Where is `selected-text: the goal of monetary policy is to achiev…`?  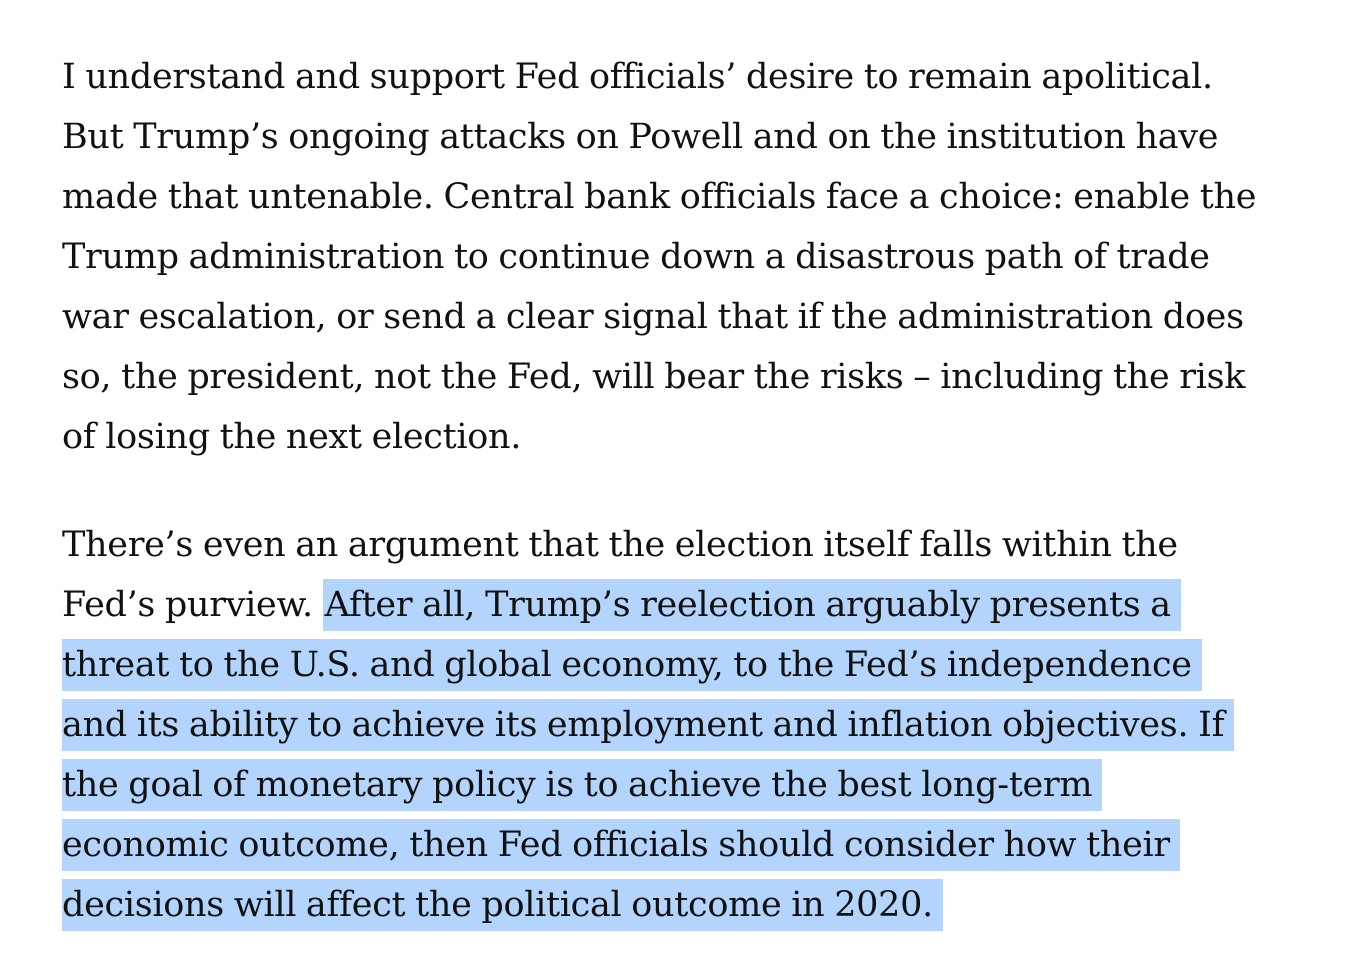
selected-text: the goal of monetary policy is to achiev… is located at coordinates (582, 785).